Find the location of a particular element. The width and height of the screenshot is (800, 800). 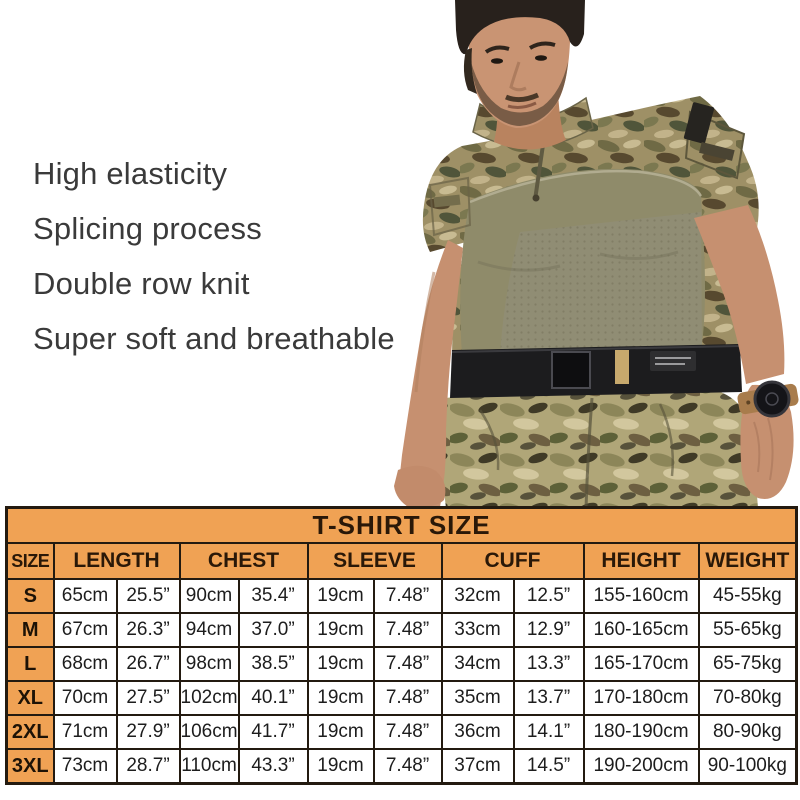

size-label-cell: XL is located at coordinates (30, 698).